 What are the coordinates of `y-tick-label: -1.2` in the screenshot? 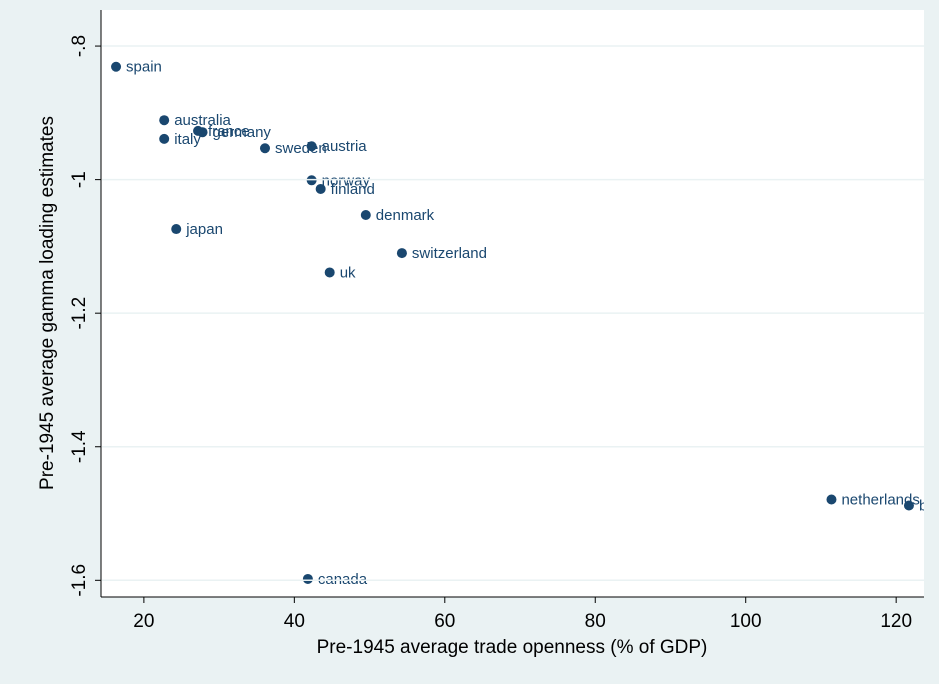 It's located at (79, 313).